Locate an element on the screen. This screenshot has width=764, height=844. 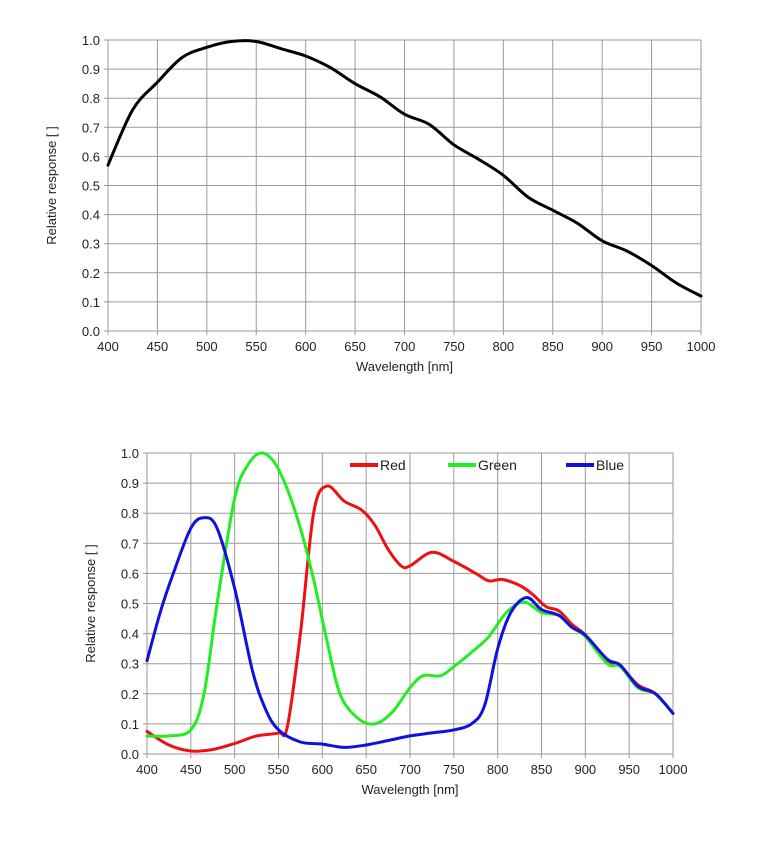
legend-label-red: Red is located at coordinates (393, 465).